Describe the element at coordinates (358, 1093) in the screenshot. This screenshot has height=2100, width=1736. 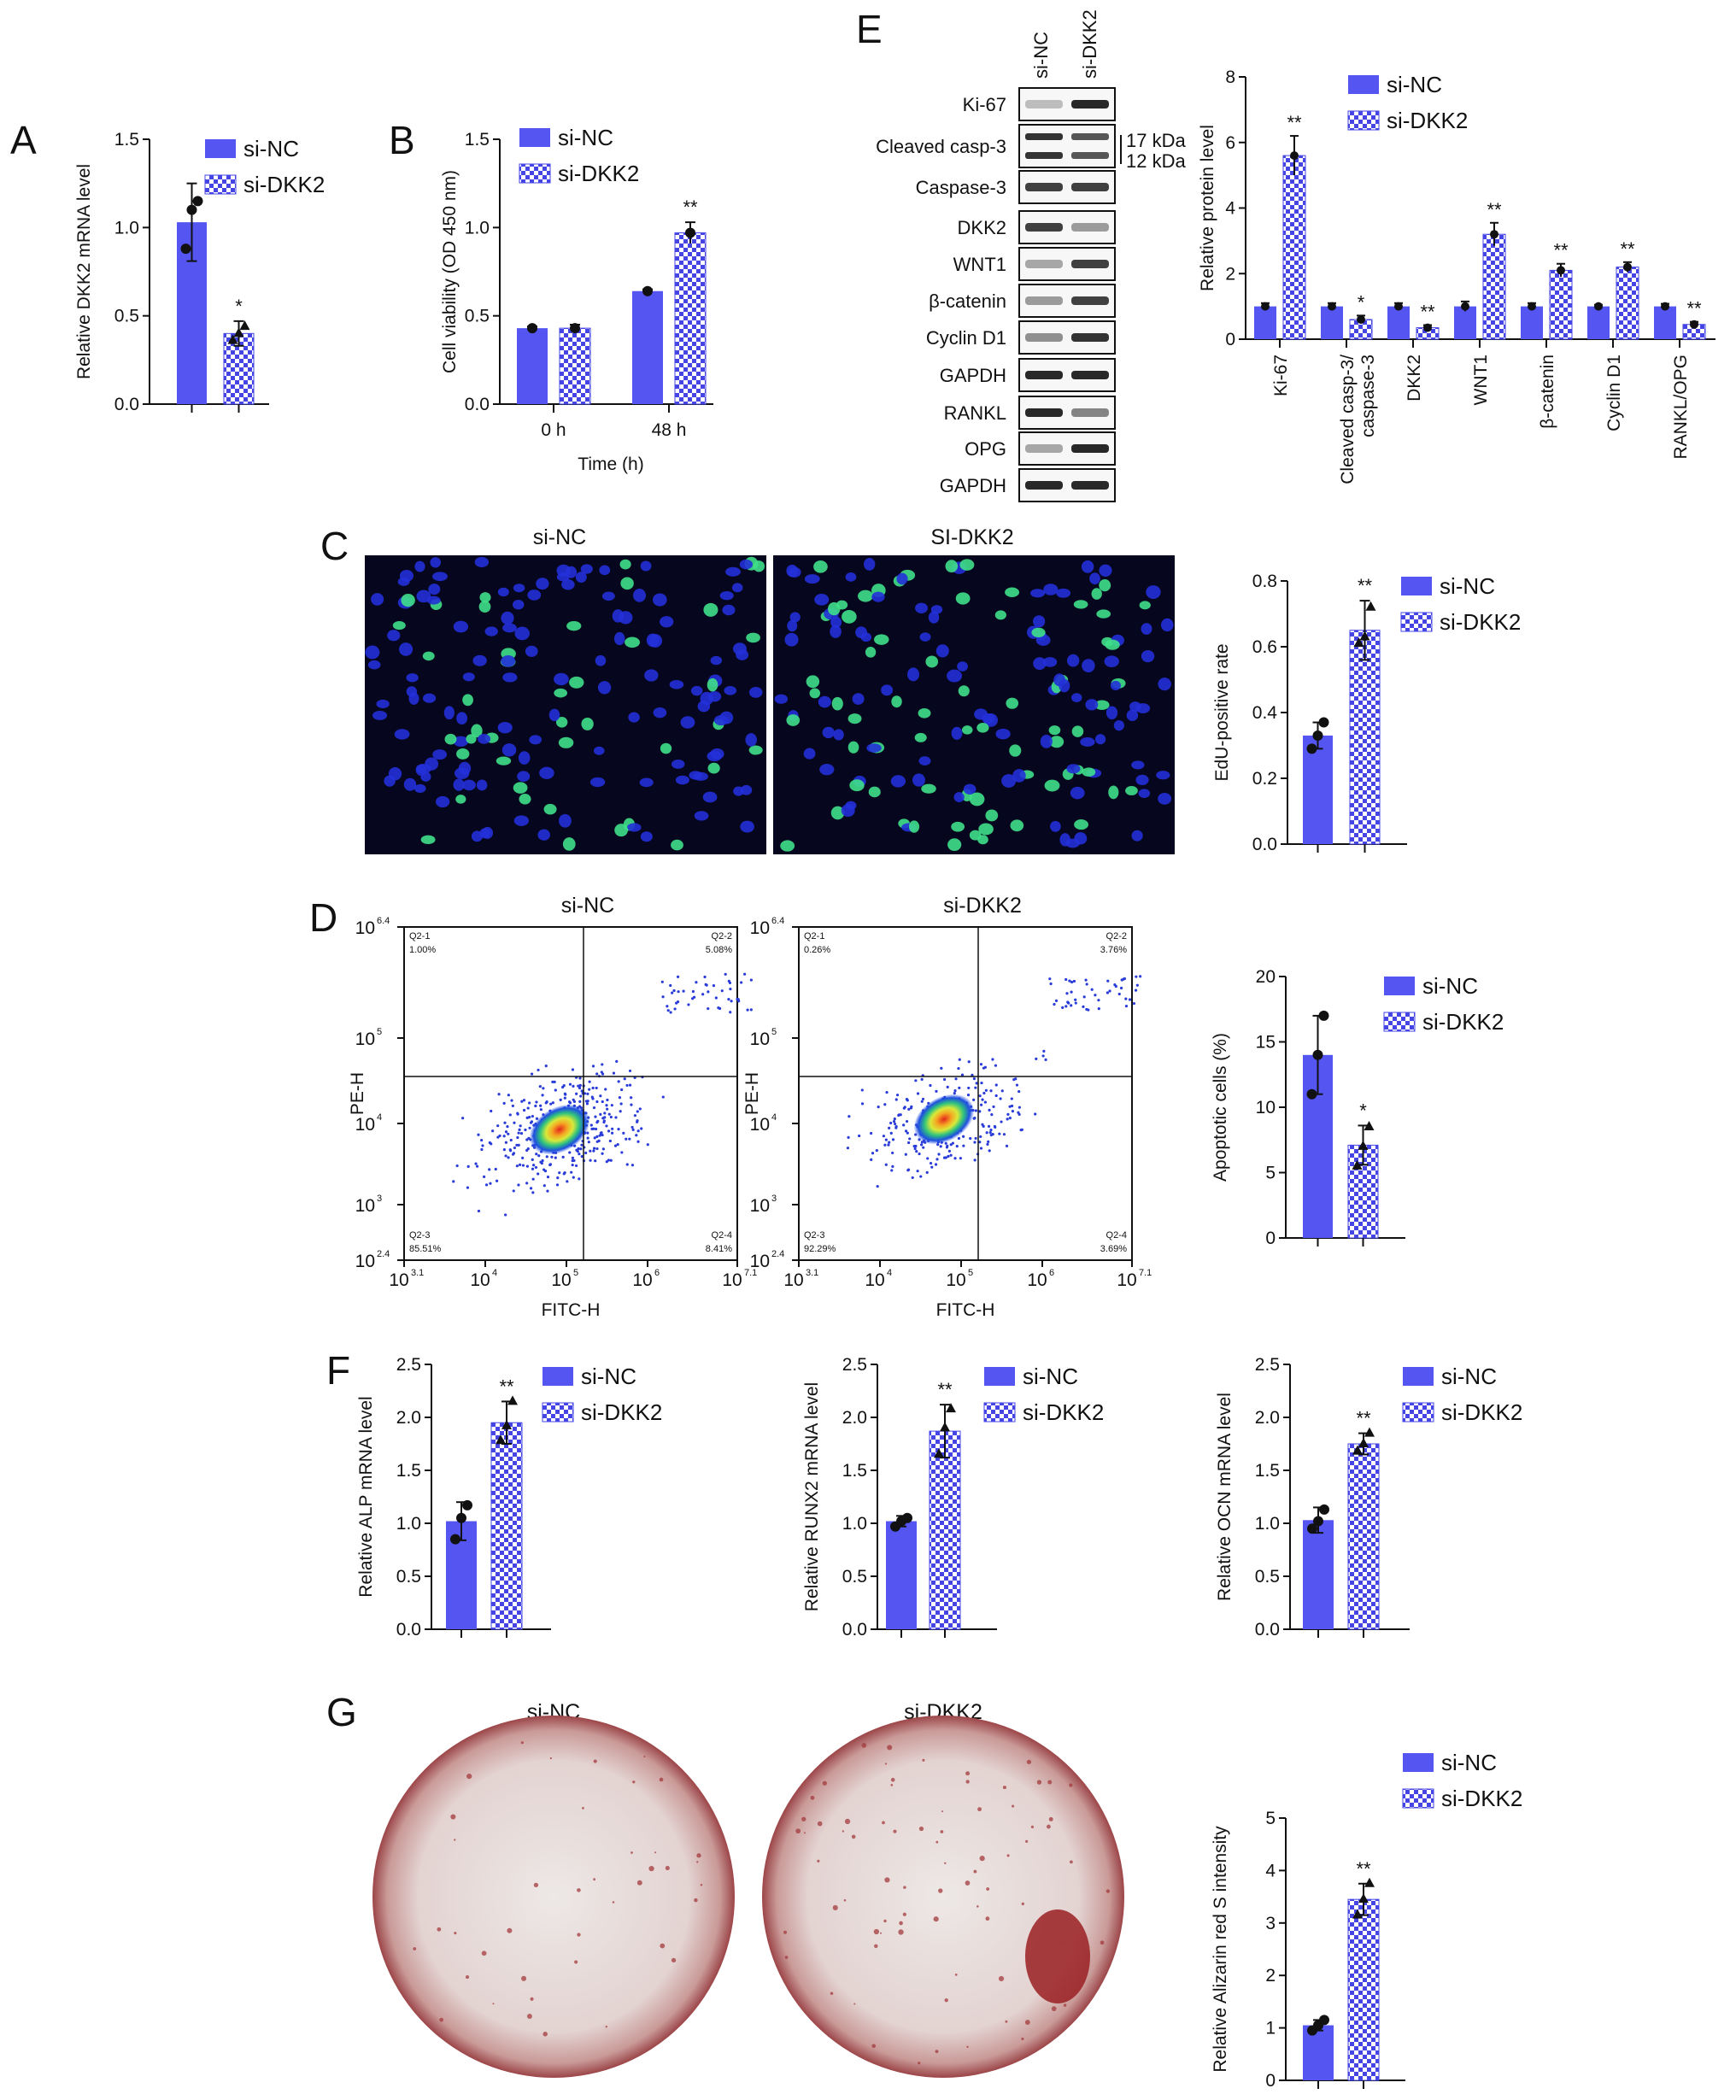
I see `flow-y-label: PE-H` at that location.